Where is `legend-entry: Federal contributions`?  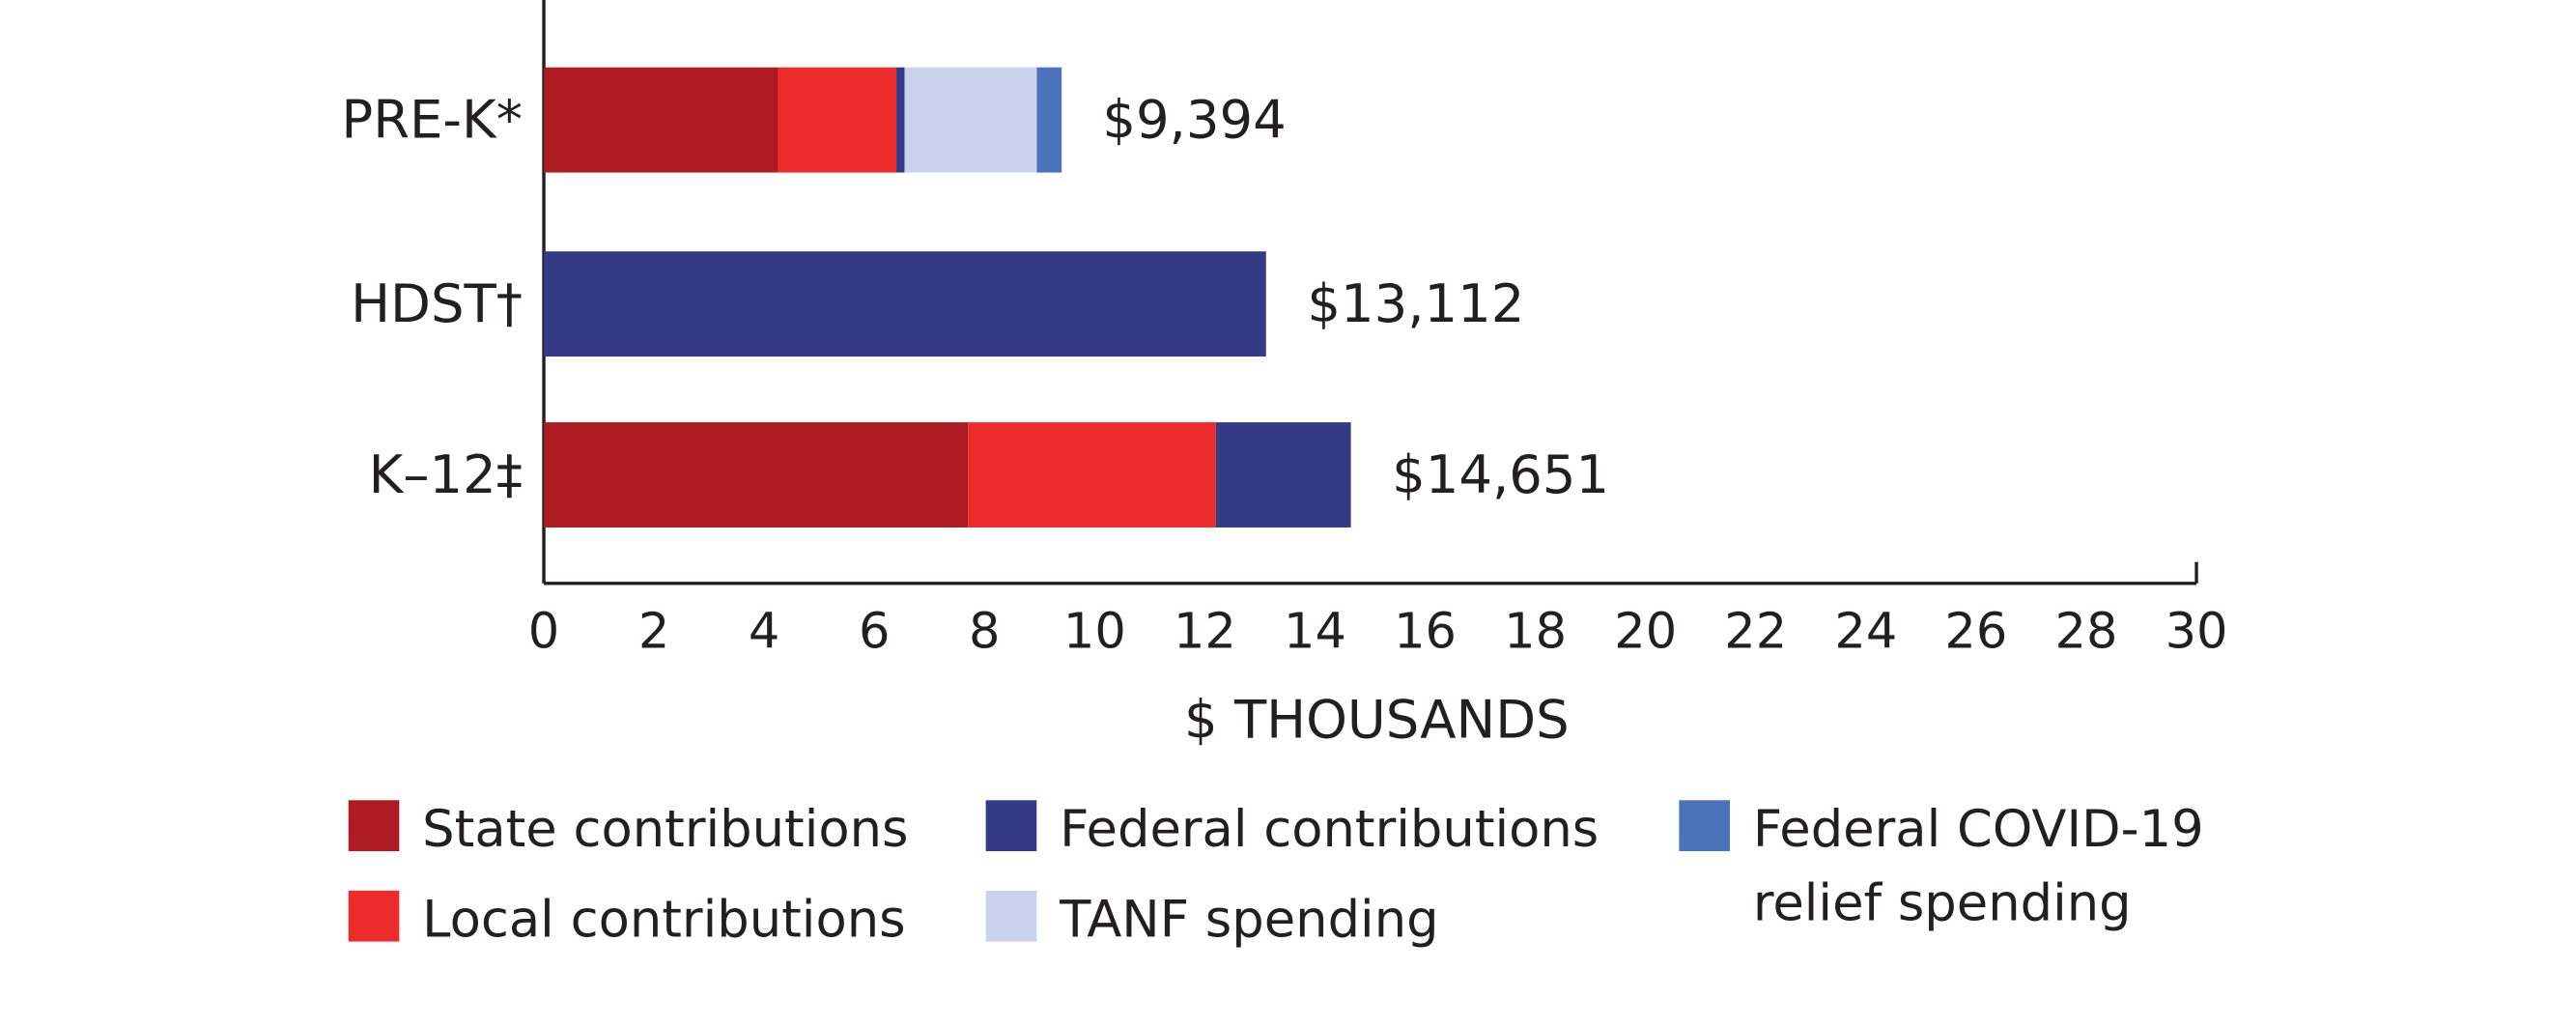 legend-entry: Federal contributions is located at coordinates (1322, 830).